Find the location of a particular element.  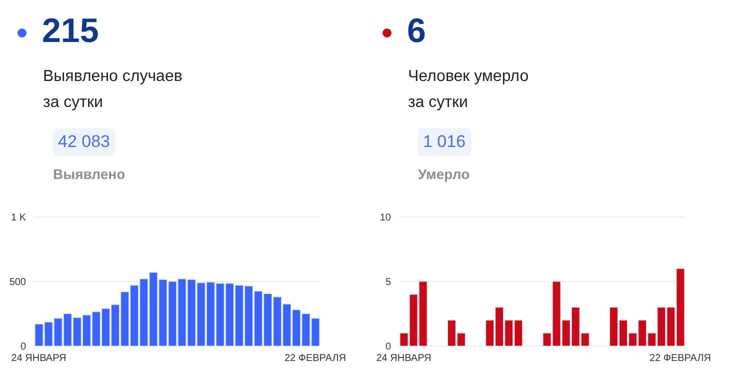

chart-subtitle: Выявлено случаев за сутки is located at coordinates (112, 90).